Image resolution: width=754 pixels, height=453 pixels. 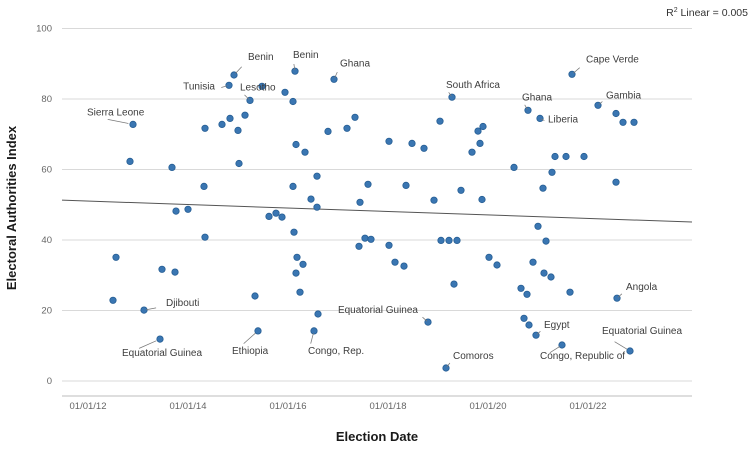 What do you see at coordinates (488, 406) in the screenshot?
I see `x-tick-label: 01/01/20` at bounding box center [488, 406].